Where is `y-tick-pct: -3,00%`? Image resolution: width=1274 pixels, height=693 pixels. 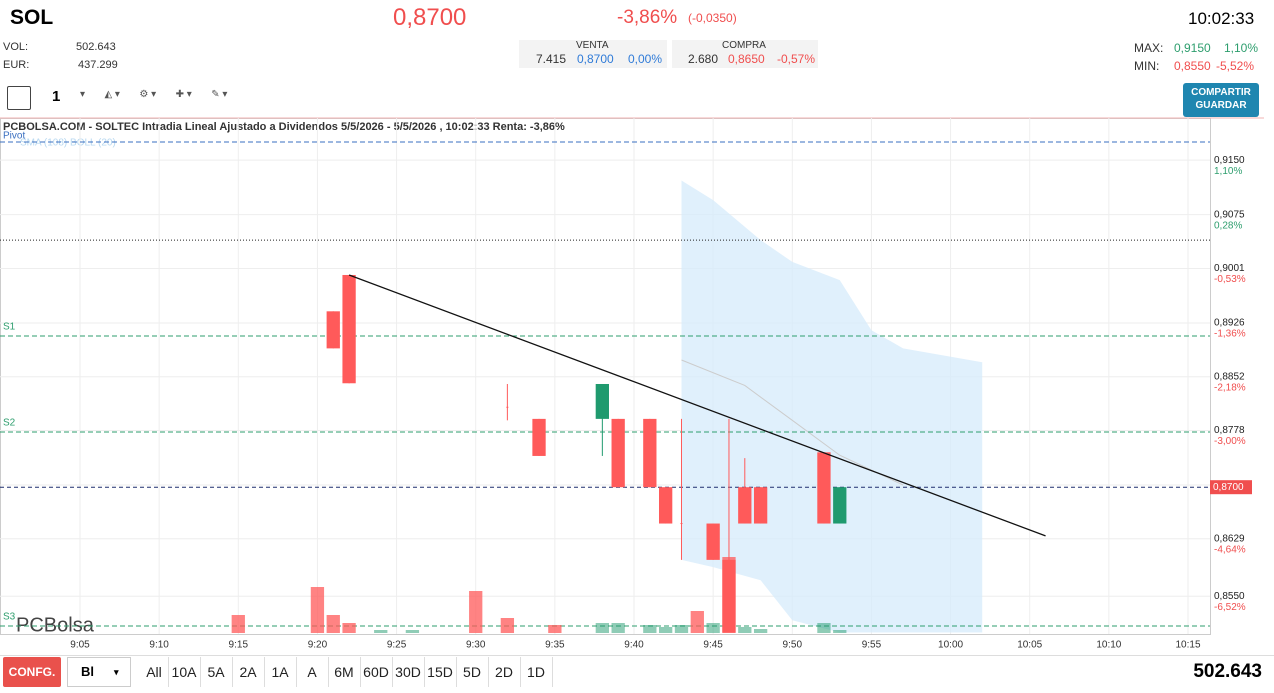 y-tick-pct: -3,00% is located at coordinates (1230, 441).